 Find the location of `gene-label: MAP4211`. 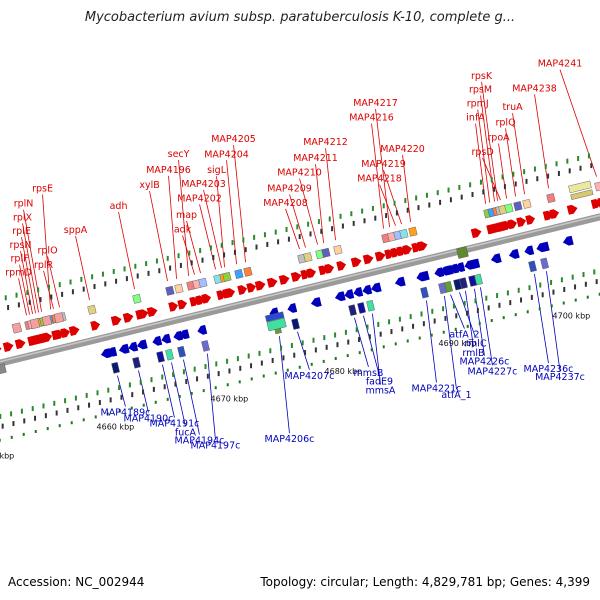

gene-label: MAP4211 is located at coordinates (315, 158).